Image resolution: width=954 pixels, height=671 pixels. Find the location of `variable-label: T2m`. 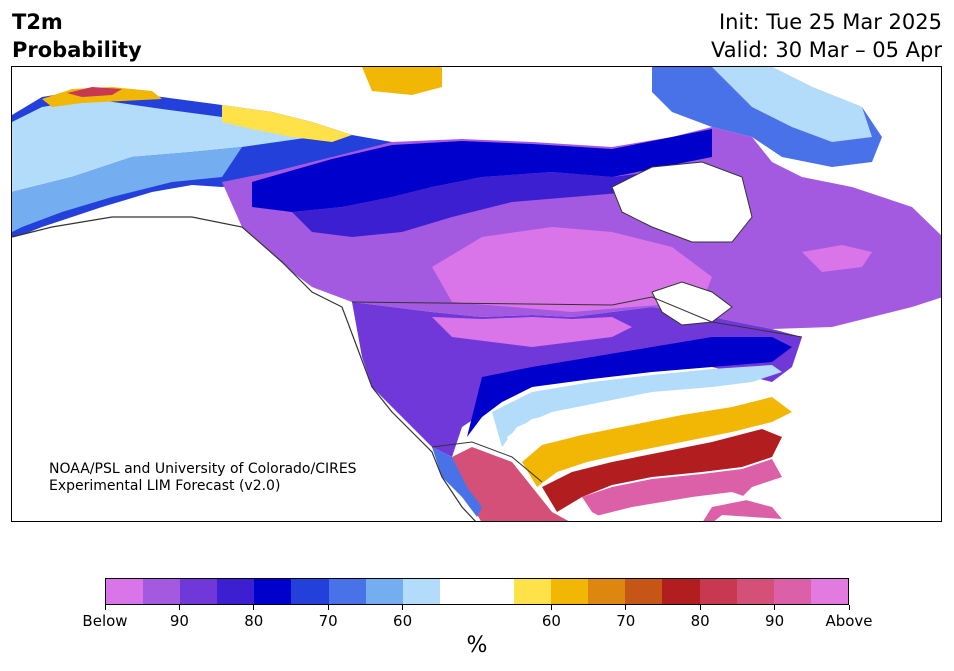

variable-label: T2m is located at coordinates (37, 22).